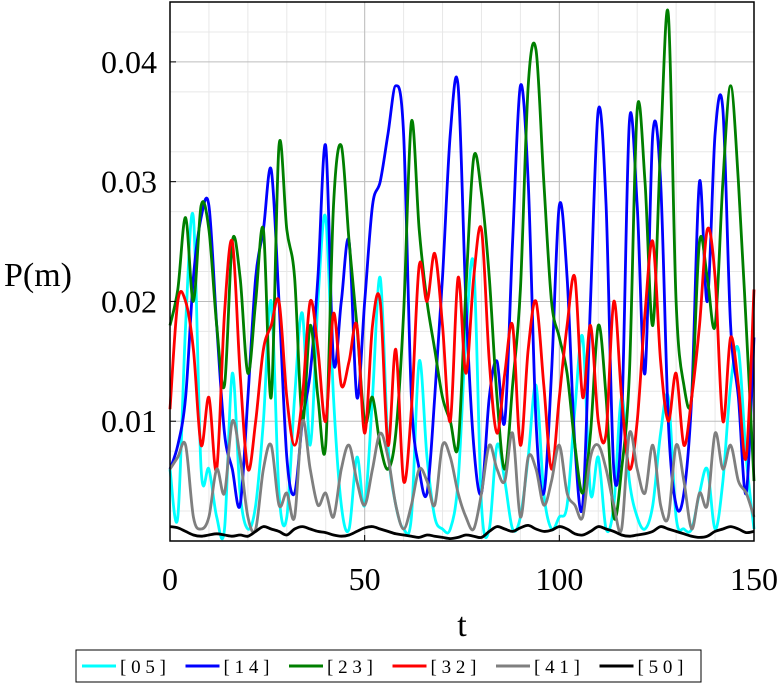 The height and width of the screenshot is (687, 781). Describe the element at coordinates (661, 667) in the screenshot. I see `legend-label-5: [ 5 0 ]` at that location.